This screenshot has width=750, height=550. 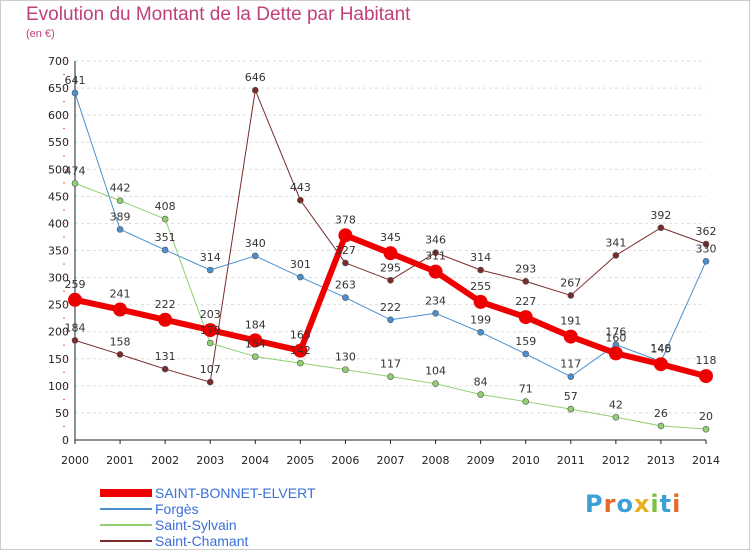 What do you see at coordinates (235, 493) in the screenshot?
I see `legend-label: SAINT-BONNET-ELVERT` at bounding box center [235, 493].